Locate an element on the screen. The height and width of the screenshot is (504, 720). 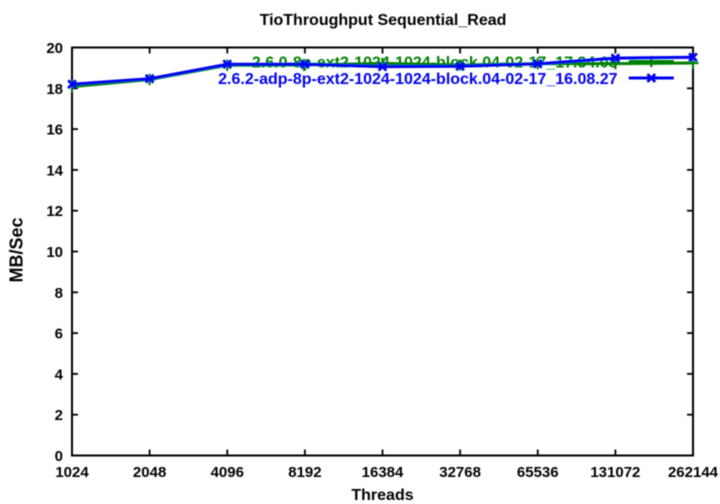
svg-text: 2048 is located at coordinates (149, 472).